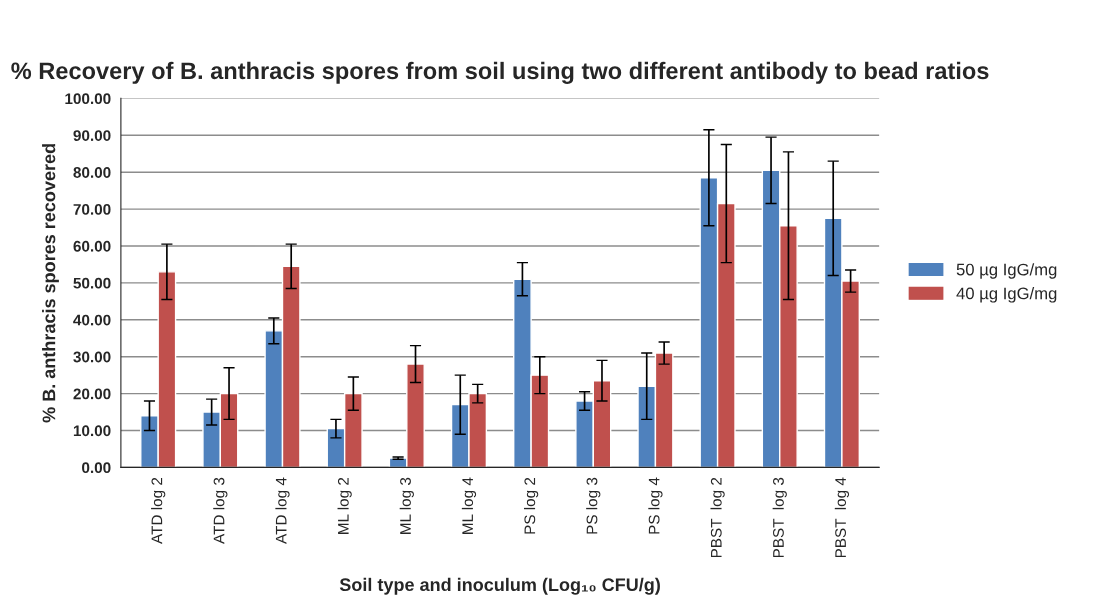  What do you see at coordinates (779, 517) in the screenshot?
I see `x-tick-label: PBST log 3` at bounding box center [779, 517].